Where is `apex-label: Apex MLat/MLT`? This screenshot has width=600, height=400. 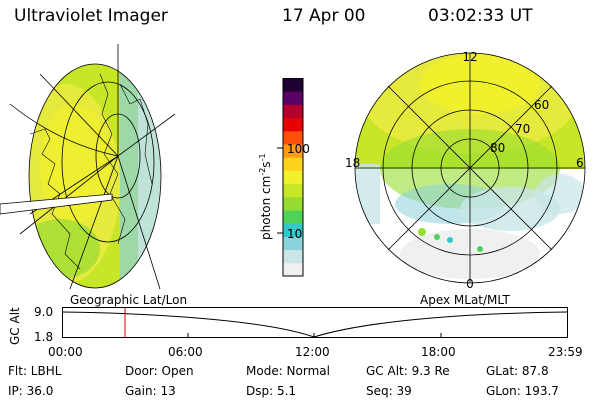
apex-label: Apex MLat/MLT is located at coordinates (465, 300).